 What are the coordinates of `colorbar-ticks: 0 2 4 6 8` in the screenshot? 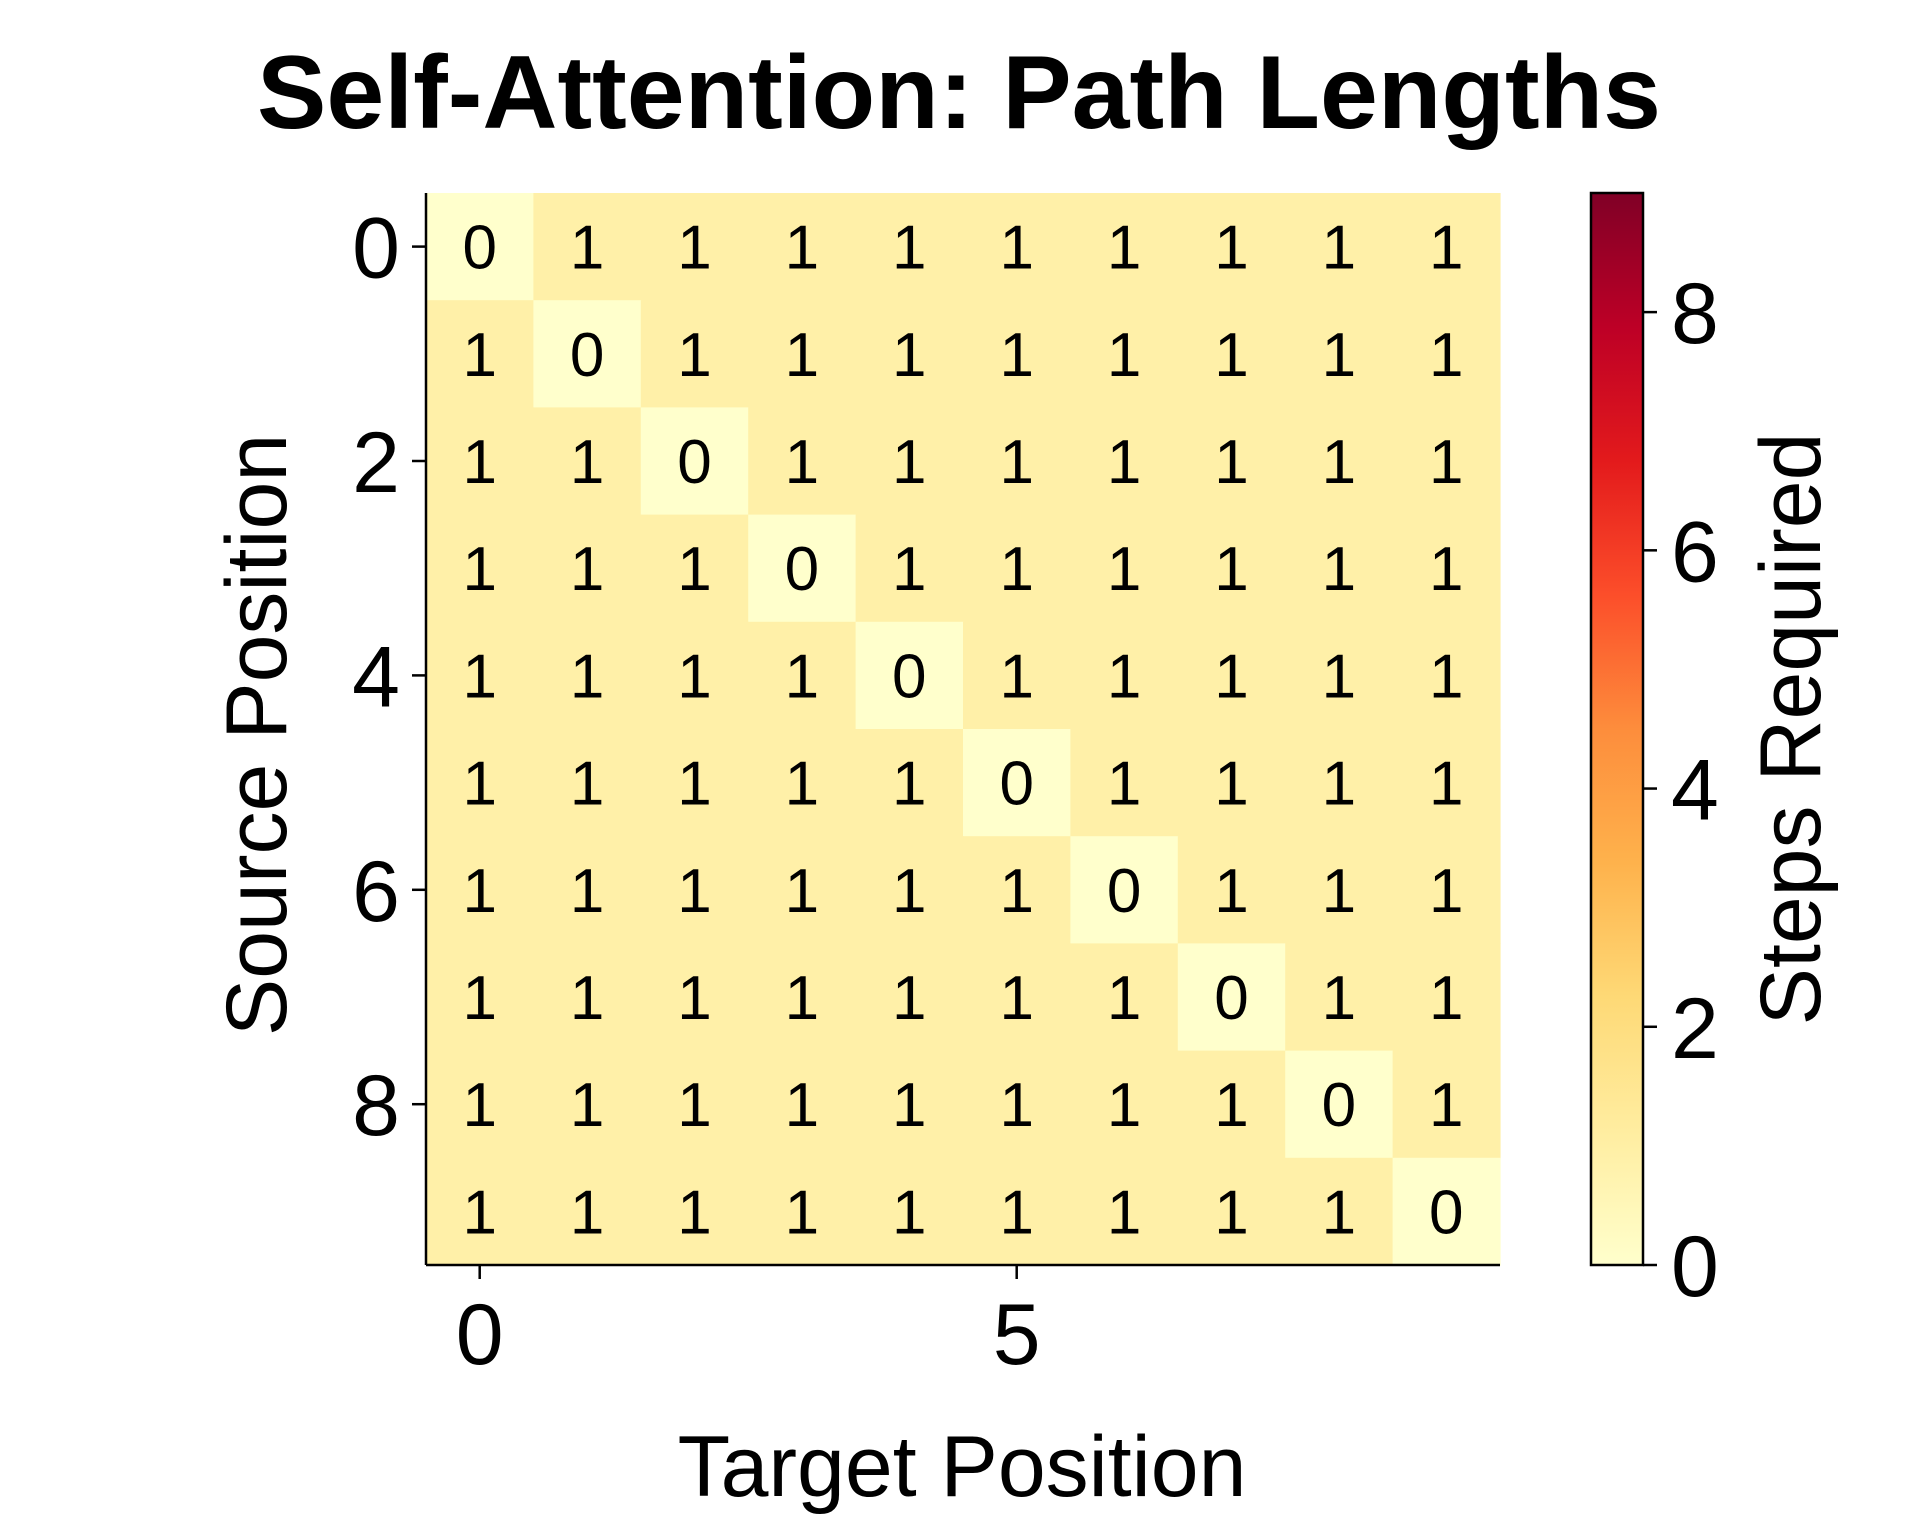 It's located at (1681, 790).